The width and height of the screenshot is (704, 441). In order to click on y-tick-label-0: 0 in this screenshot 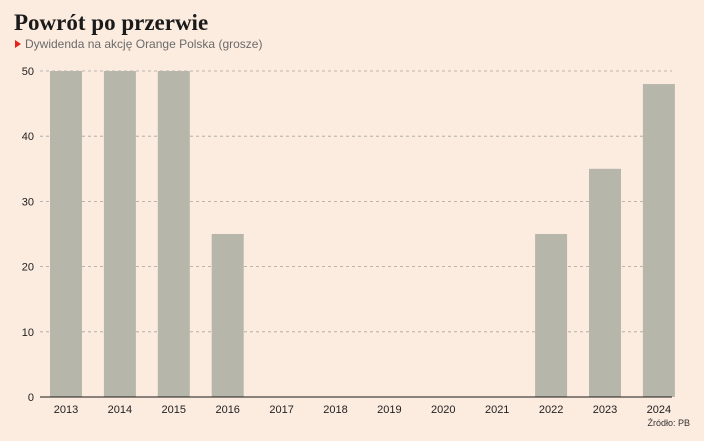, I will do `click(31, 398)`.